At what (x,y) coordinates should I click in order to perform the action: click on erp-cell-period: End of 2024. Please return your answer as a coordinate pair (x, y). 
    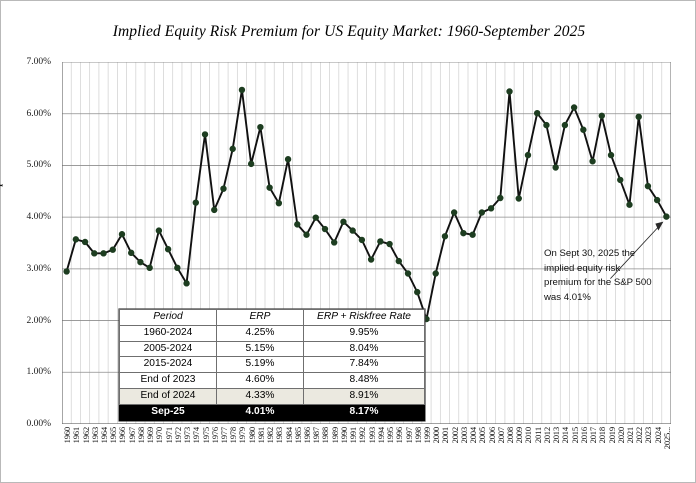
    Looking at the image, I should click on (168, 396).